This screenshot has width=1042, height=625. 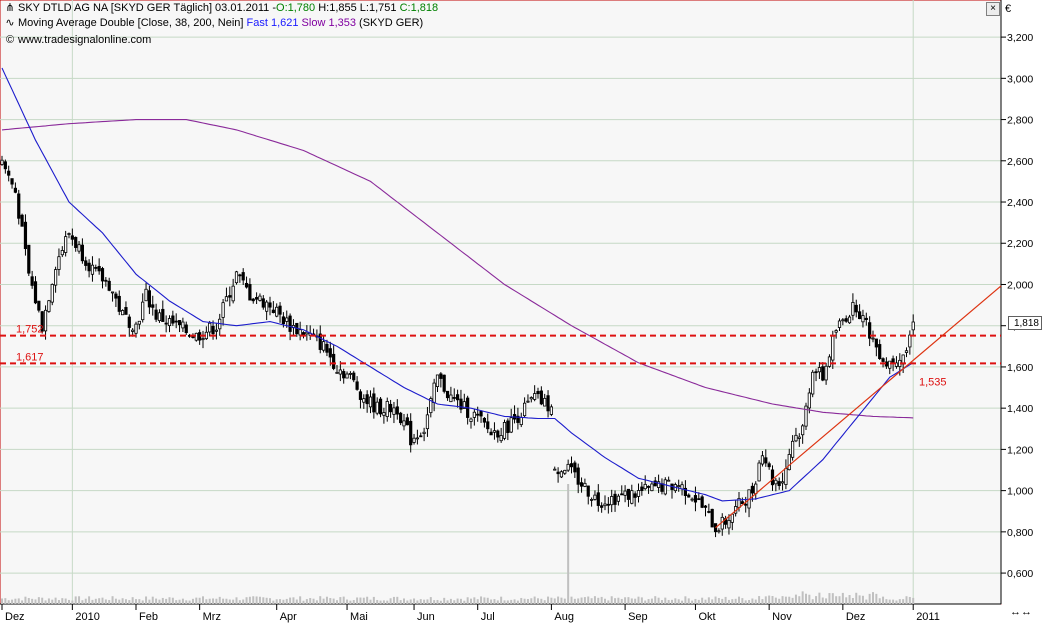 What do you see at coordinates (638, 617) in the screenshot?
I see `x-tick-label: Sep` at bounding box center [638, 617].